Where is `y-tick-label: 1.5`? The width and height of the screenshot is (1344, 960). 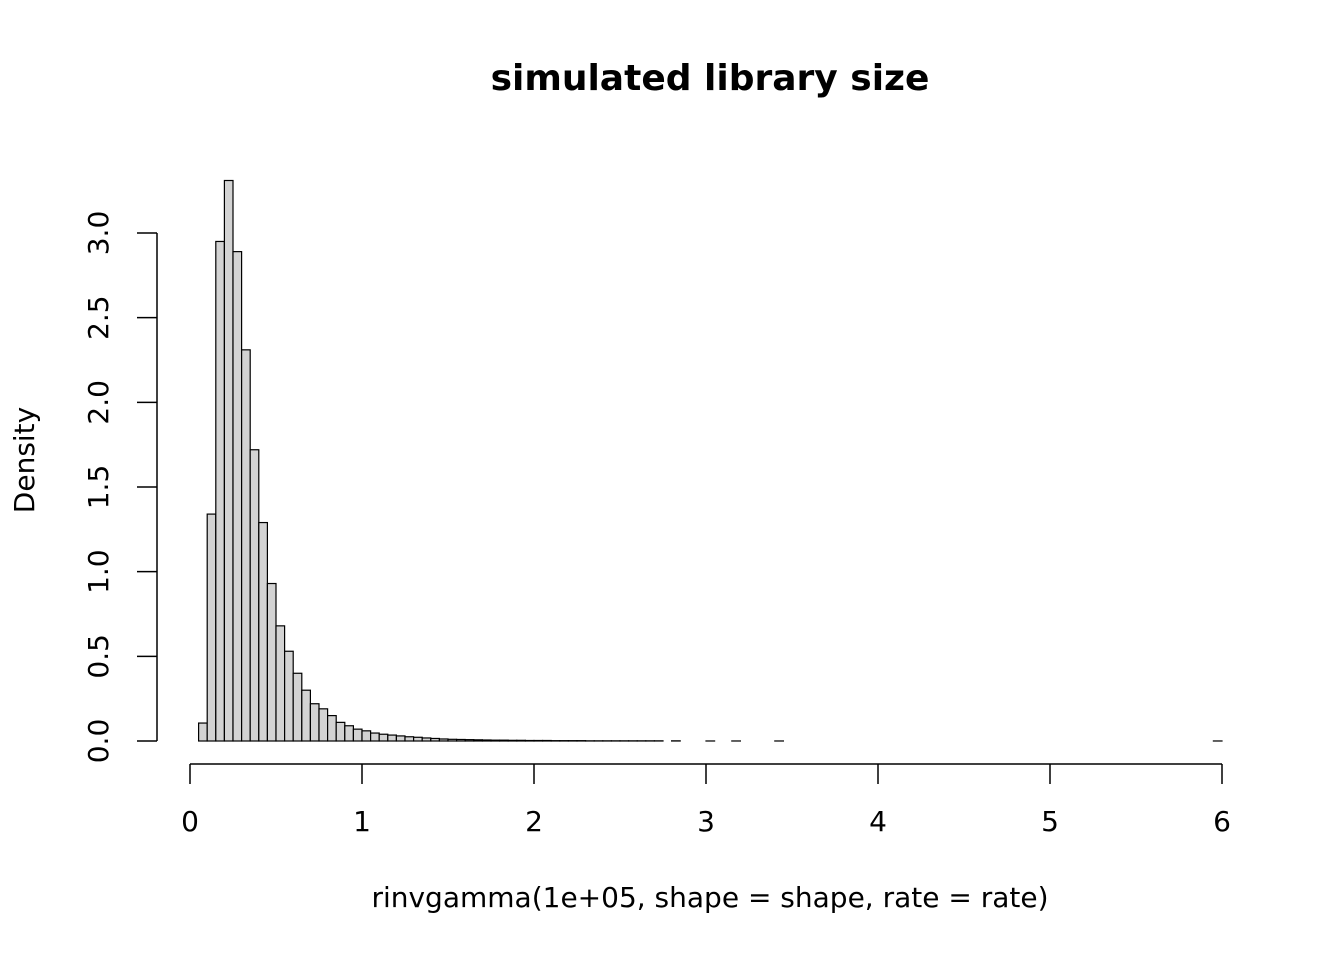
y-tick-label: 1.5 is located at coordinates (98, 487).